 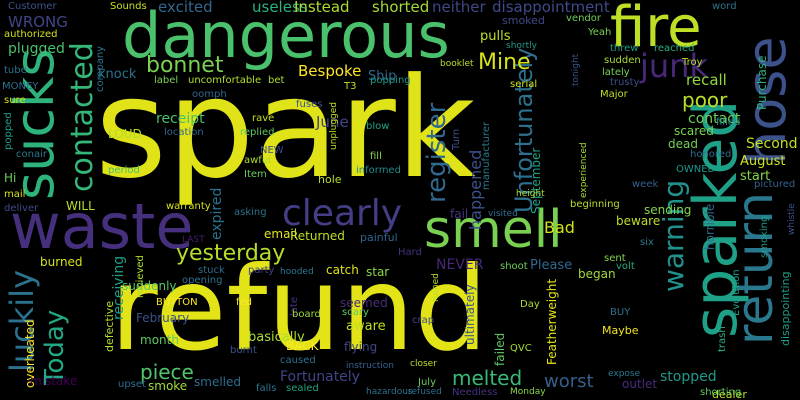 I want to click on word: Instead, so click(x=322, y=8).